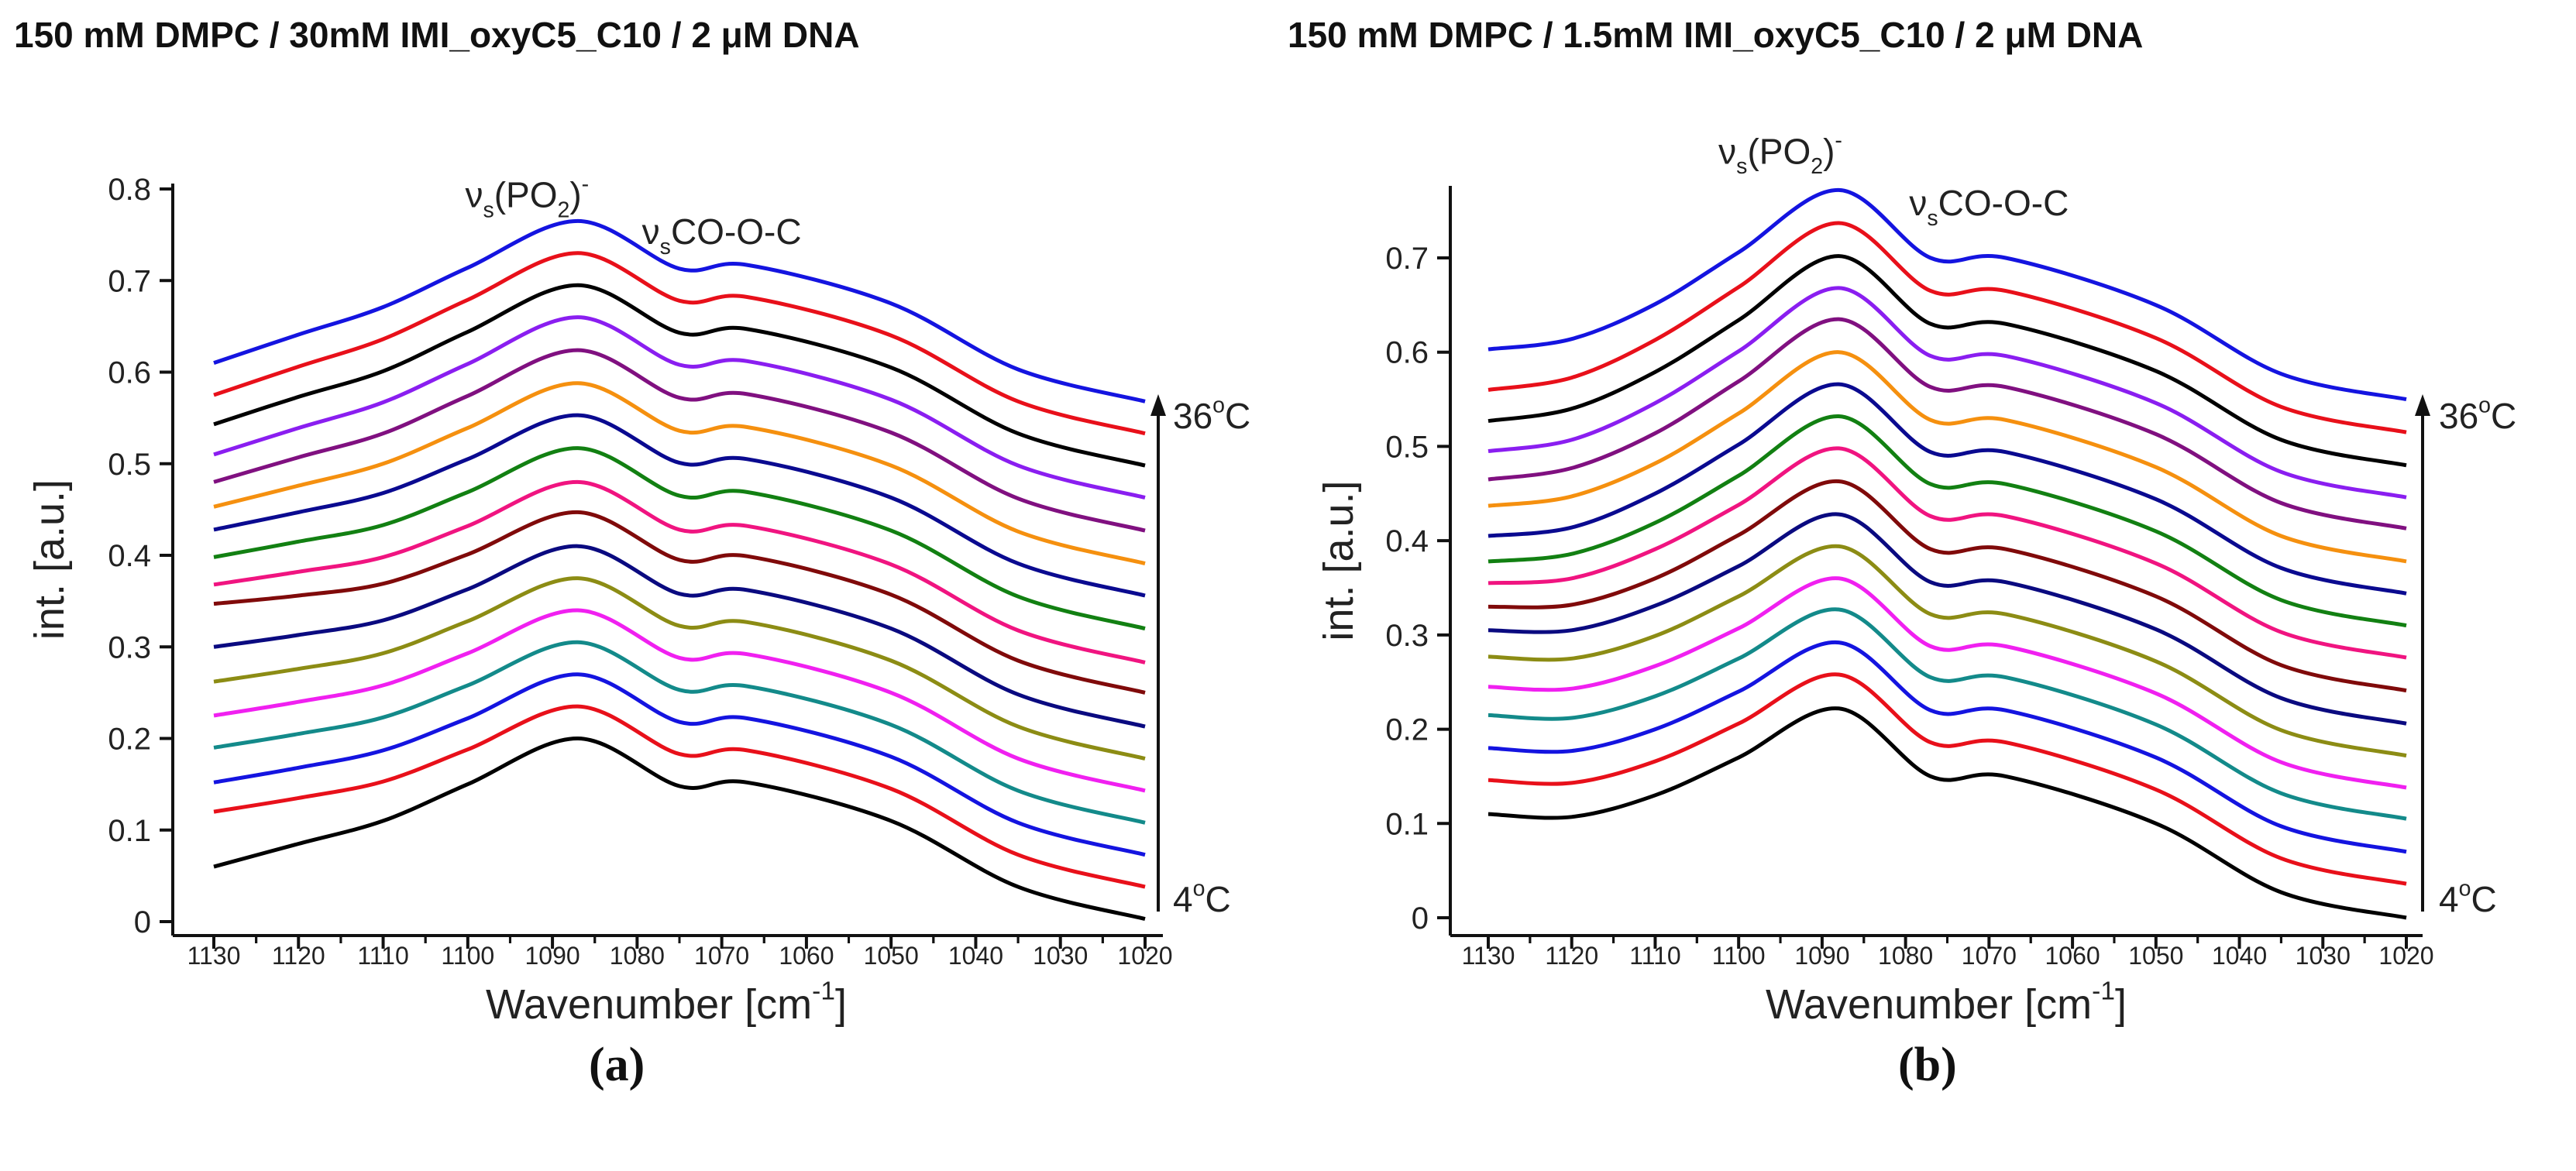 Image resolution: width=2576 pixels, height=1171 pixels. Describe the element at coordinates (1989, 956) in the screenshot. I see `panel-b-x-tick-label: 1070` at that location.